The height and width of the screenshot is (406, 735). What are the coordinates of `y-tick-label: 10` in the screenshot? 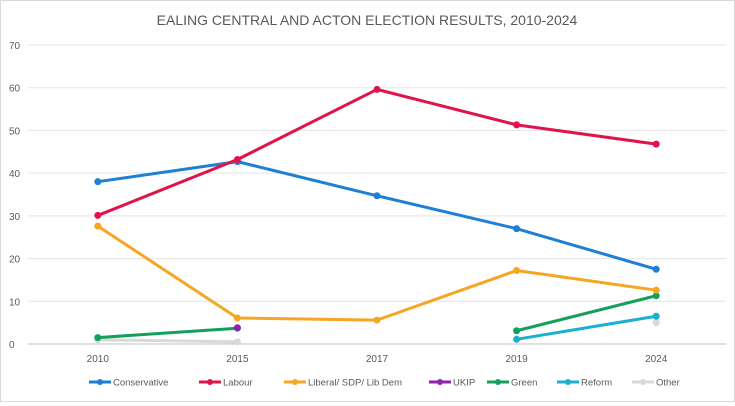 It's located at (15, 302).